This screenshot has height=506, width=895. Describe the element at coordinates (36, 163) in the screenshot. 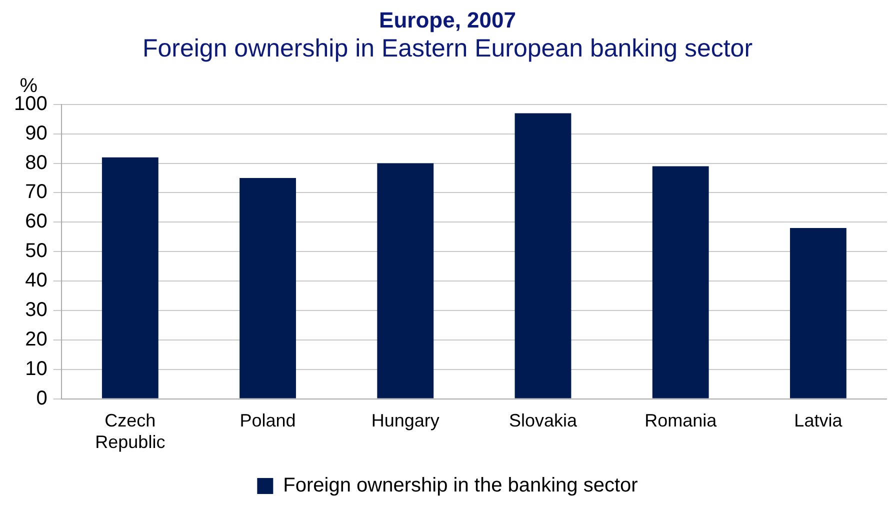

I see `y-tick-label: 80` at that location.